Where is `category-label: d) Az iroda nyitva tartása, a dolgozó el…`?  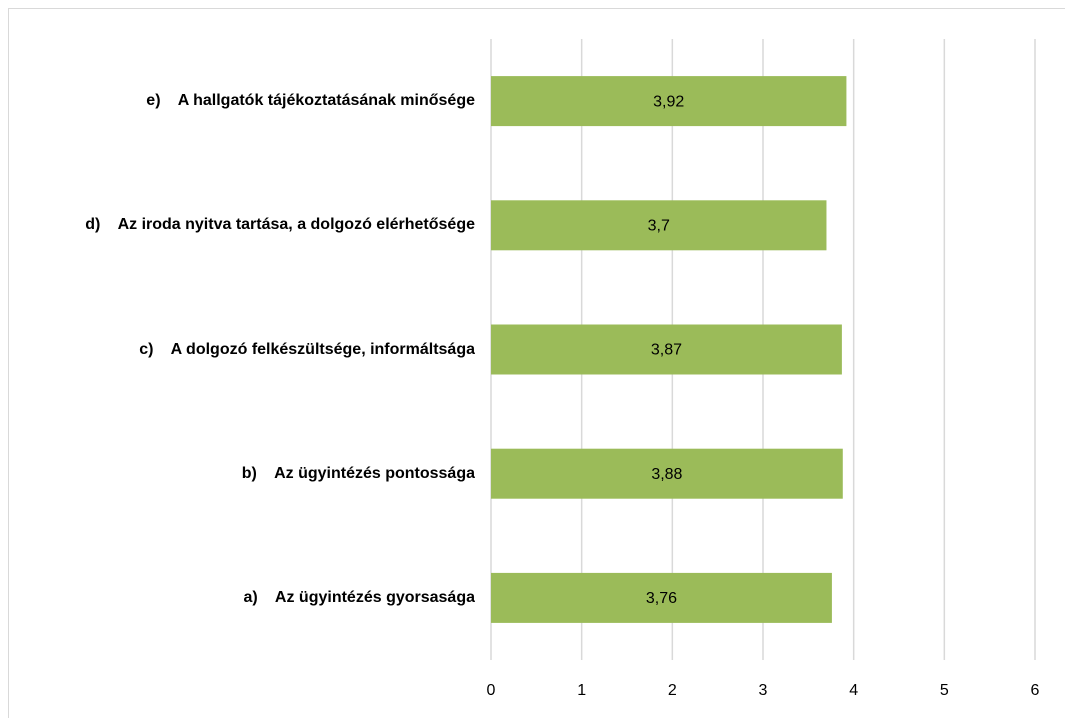
category-label: d) Az iroda nyitva tartása, a dolgozó el… is located at coordinates (280, 225).